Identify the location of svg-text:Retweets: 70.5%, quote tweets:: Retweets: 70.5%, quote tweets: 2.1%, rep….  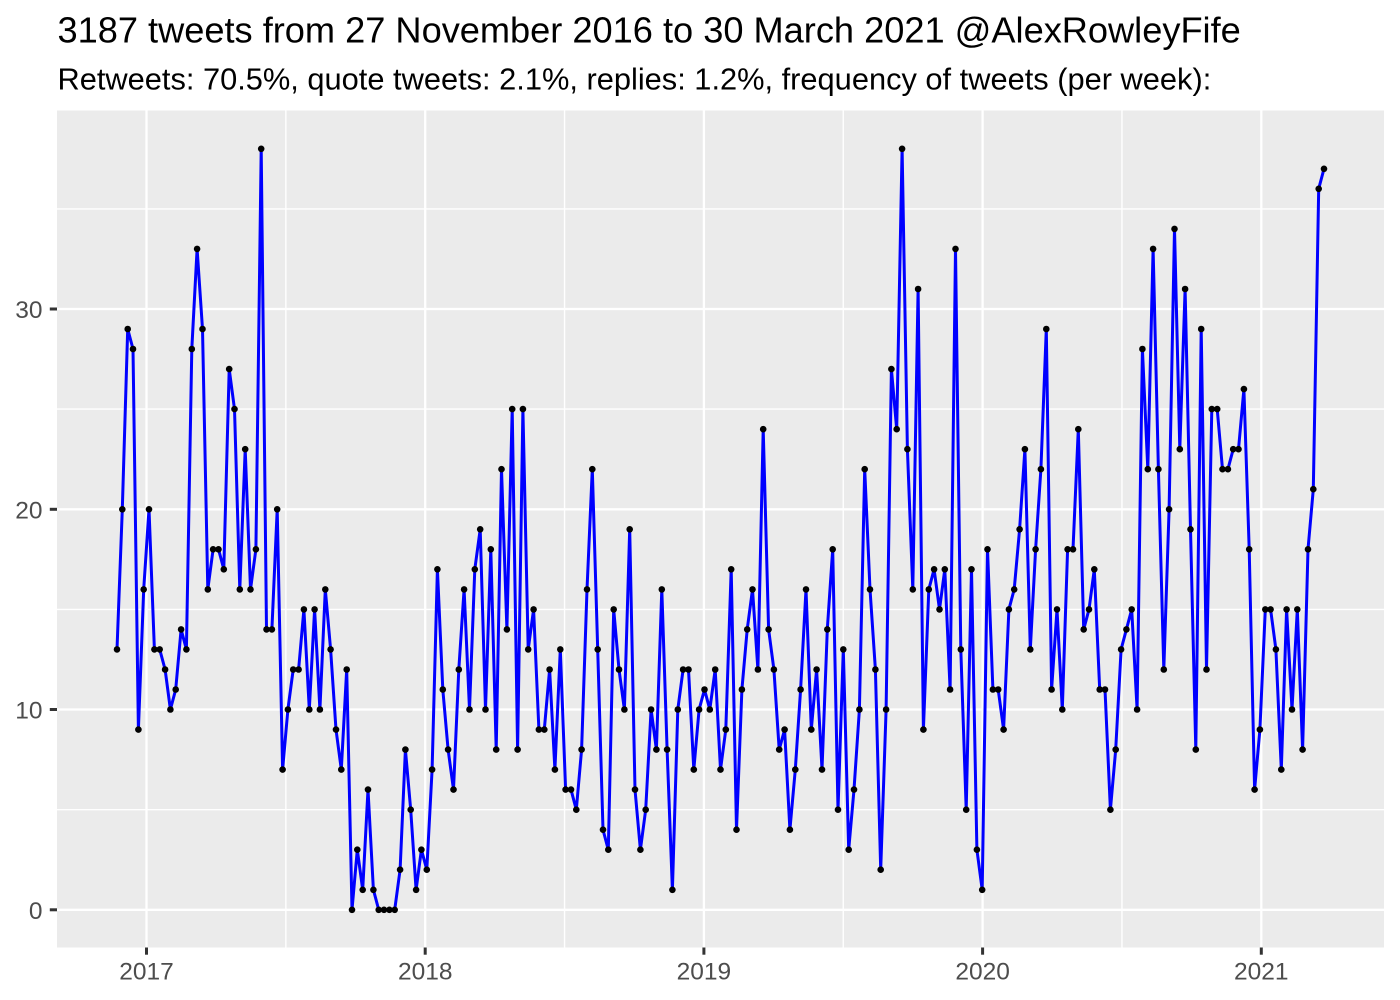
(635, 78).